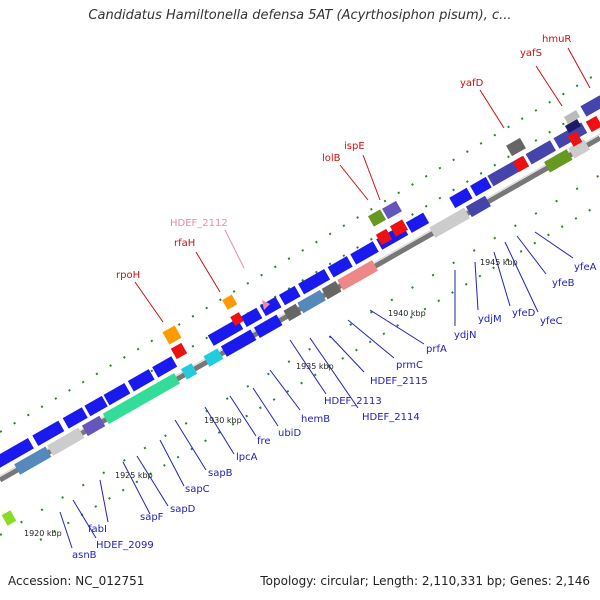 This screenshot has height=600, width=600. What do you see at coordinates (97, 529) in the screenshot?
I see `gene-label: fabI` at bounding box center [97, 529].